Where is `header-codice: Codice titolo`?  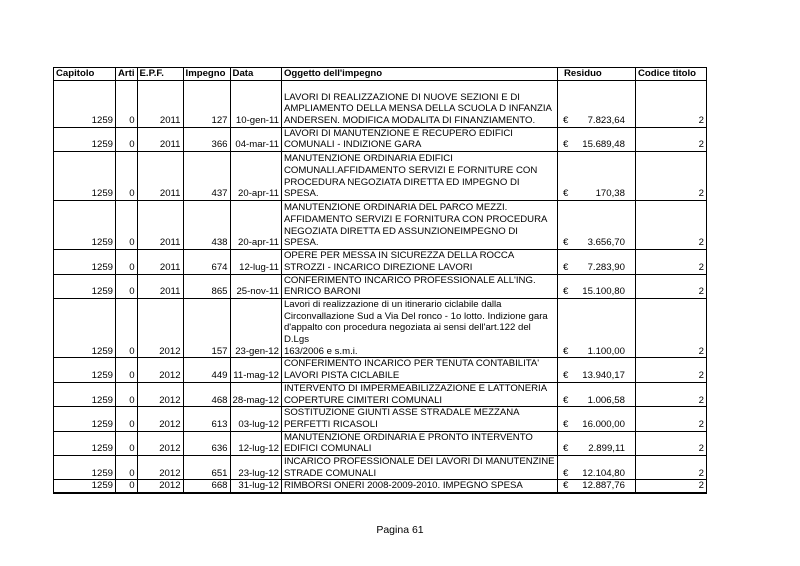 header-codice: Codice titolo is located at coordinates (670, 74).